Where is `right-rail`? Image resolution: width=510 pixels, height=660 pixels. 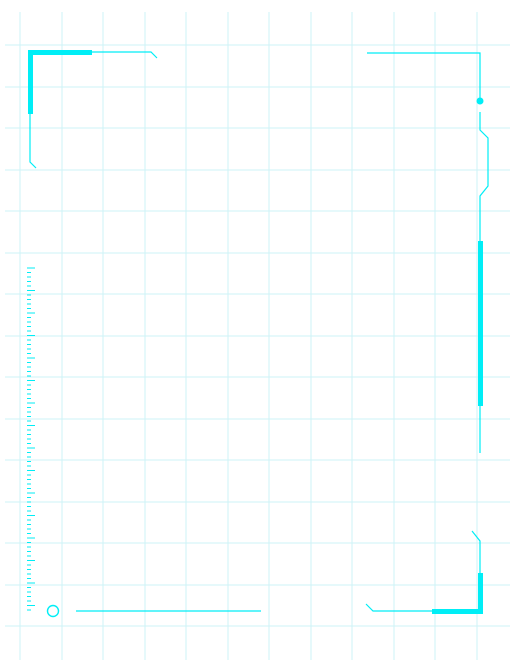 right-rail is located at coordinates (483, 282).